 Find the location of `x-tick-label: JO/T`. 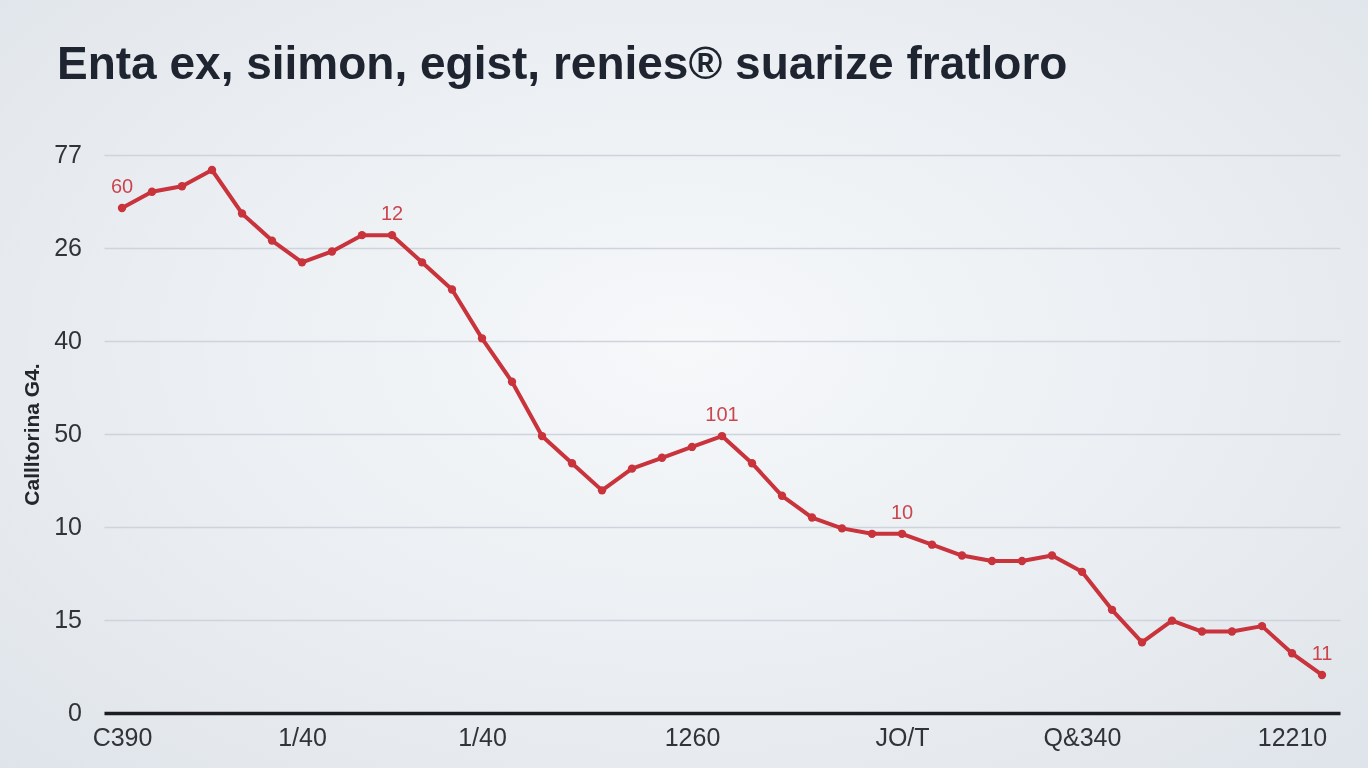

x-tick-label: JO/T is located at coordinates (902, 736).